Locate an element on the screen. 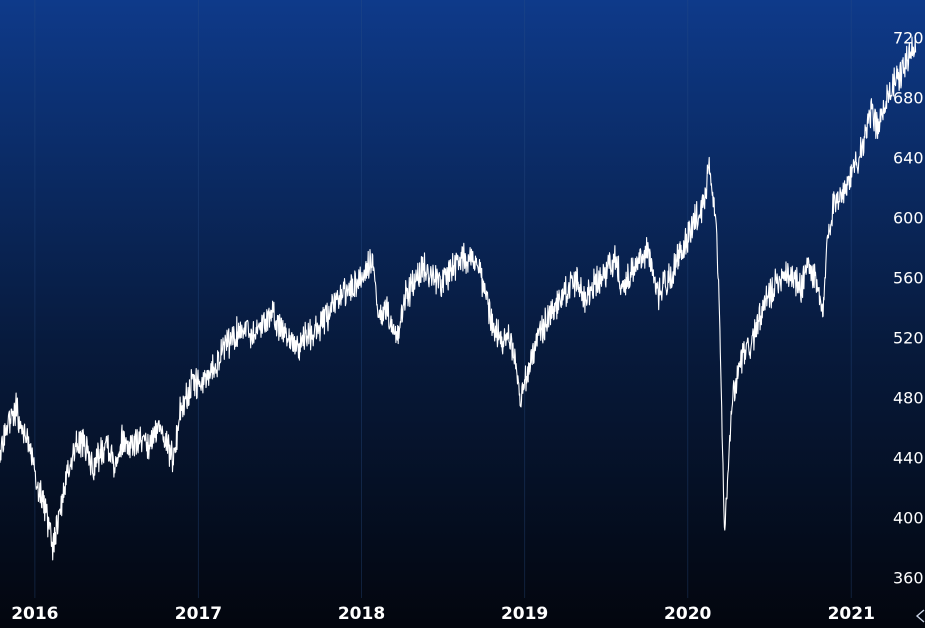 The height and width of the screenshot is (628, 925). y-tick-label: 720 is located at coordinates (908, 38).